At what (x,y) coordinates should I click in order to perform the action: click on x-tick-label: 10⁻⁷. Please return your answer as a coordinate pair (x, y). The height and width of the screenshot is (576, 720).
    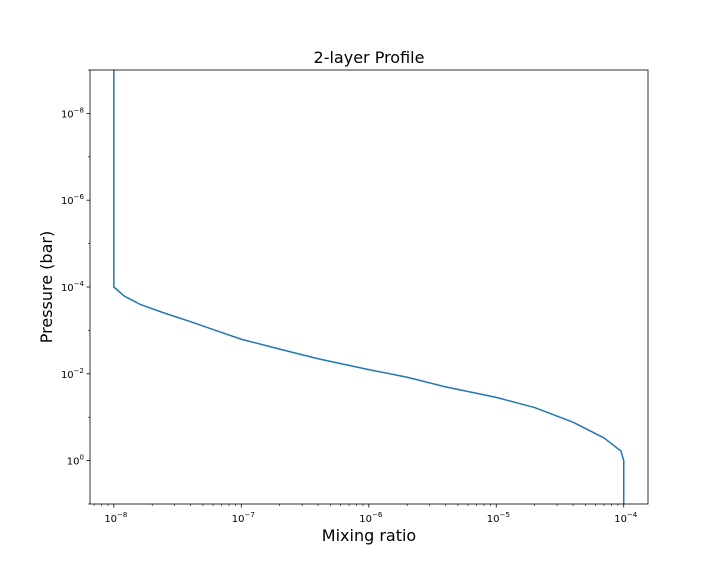
    Looking at the image, I should click on (243, 518).